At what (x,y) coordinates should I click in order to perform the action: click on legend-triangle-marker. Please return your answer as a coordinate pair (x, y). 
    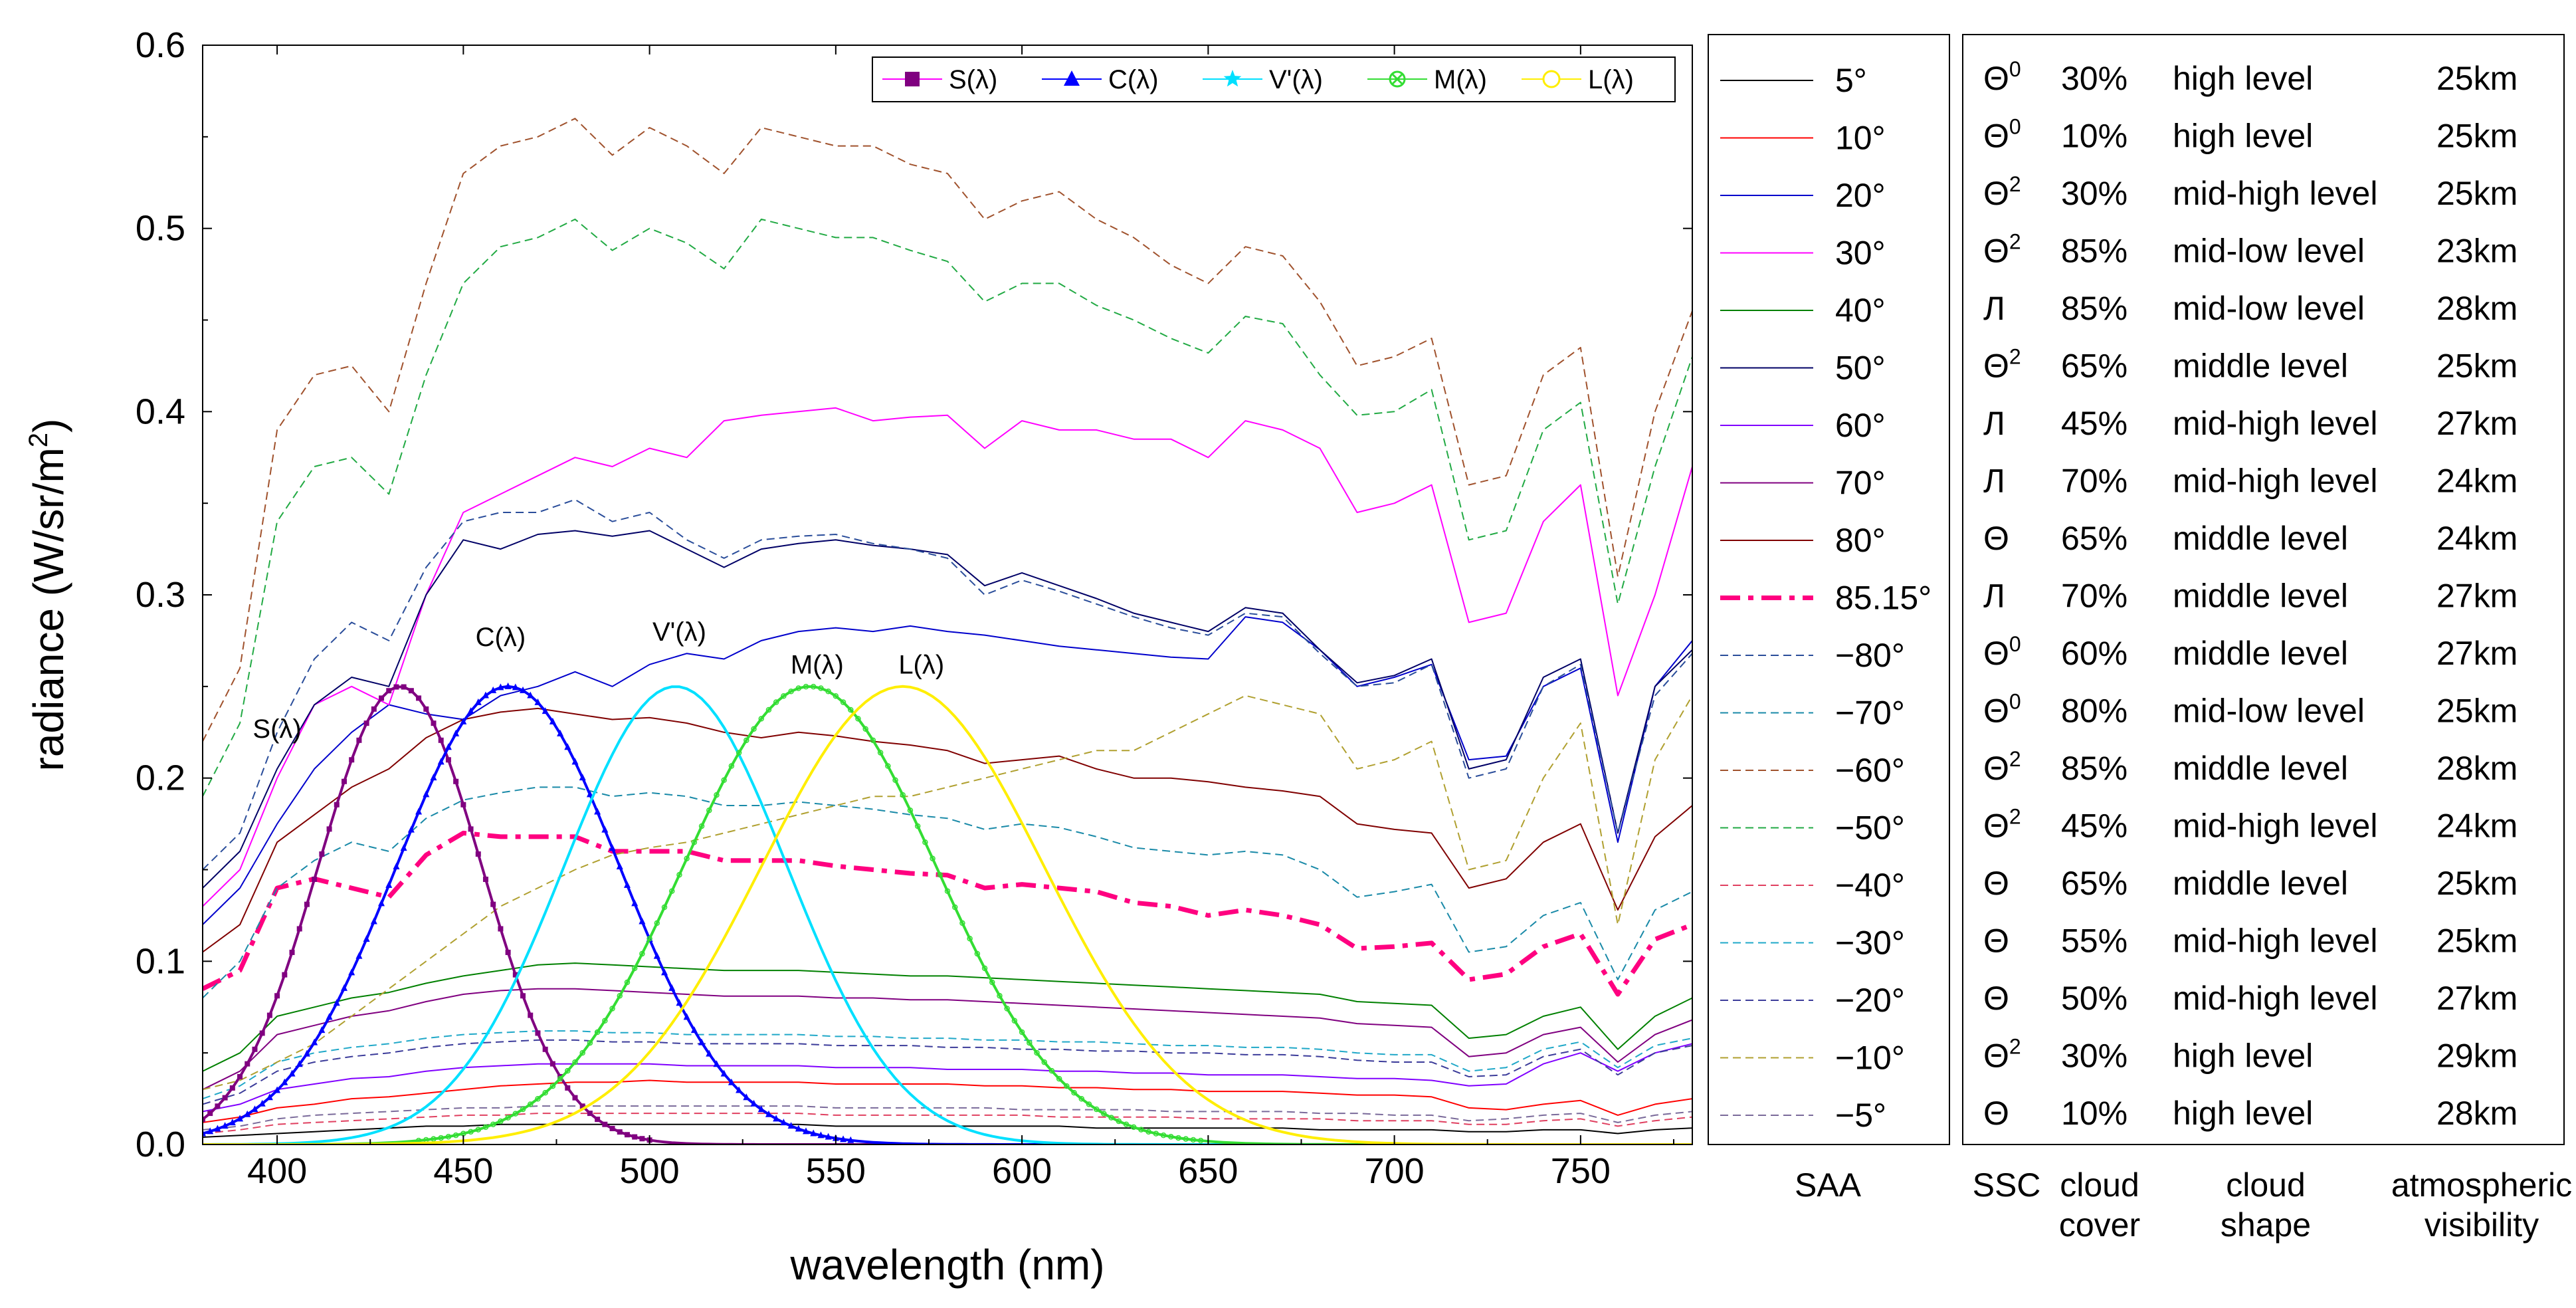
    Looking at the image, I should click on (1072, 78).